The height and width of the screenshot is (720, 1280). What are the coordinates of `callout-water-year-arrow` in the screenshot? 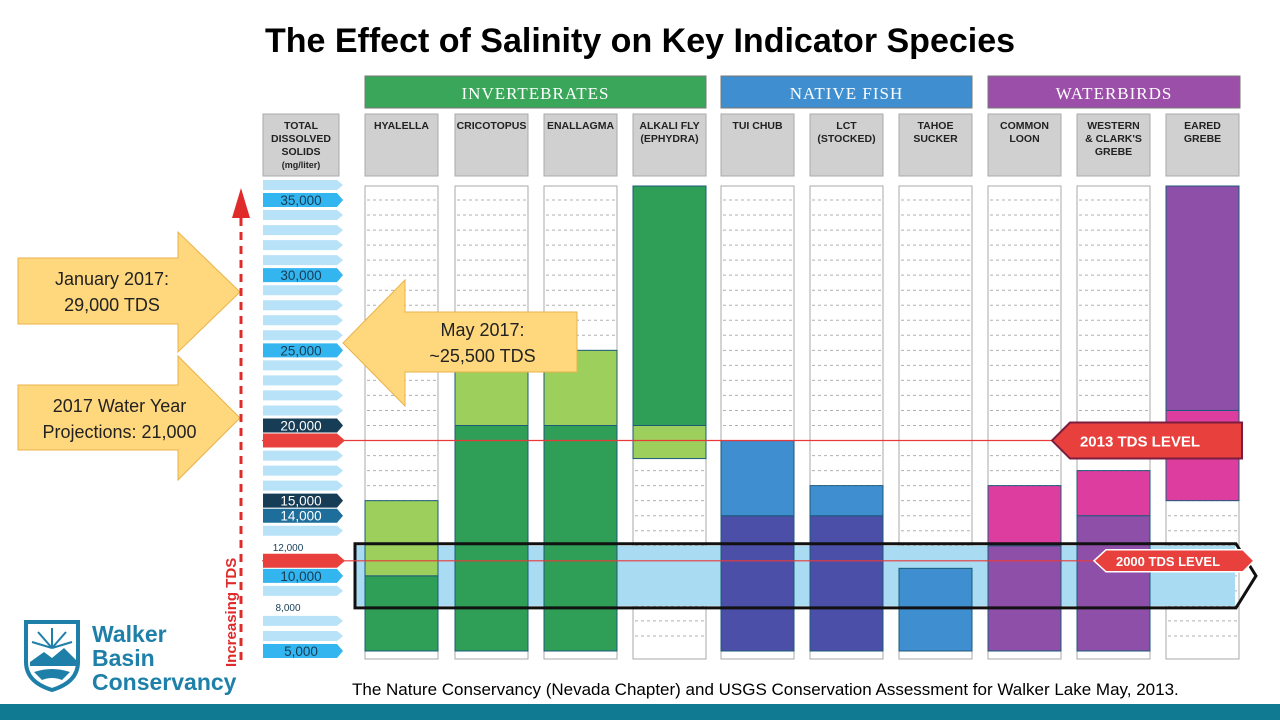 It's located at (129, 418).